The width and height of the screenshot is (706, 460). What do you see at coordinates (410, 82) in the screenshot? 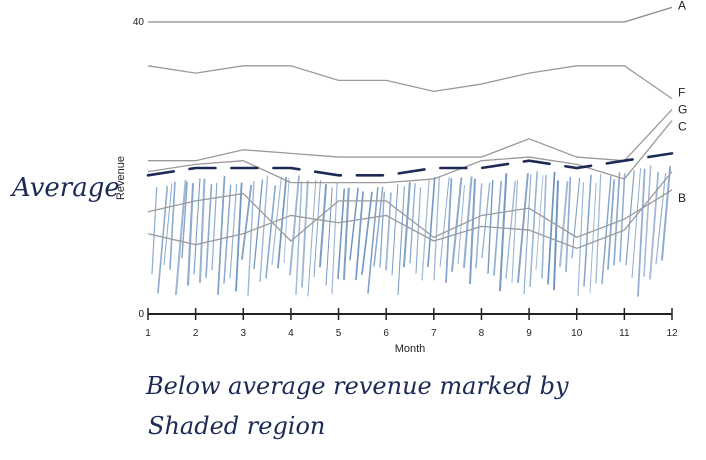
I see `series-line-f` at bounding box center [410, 82].